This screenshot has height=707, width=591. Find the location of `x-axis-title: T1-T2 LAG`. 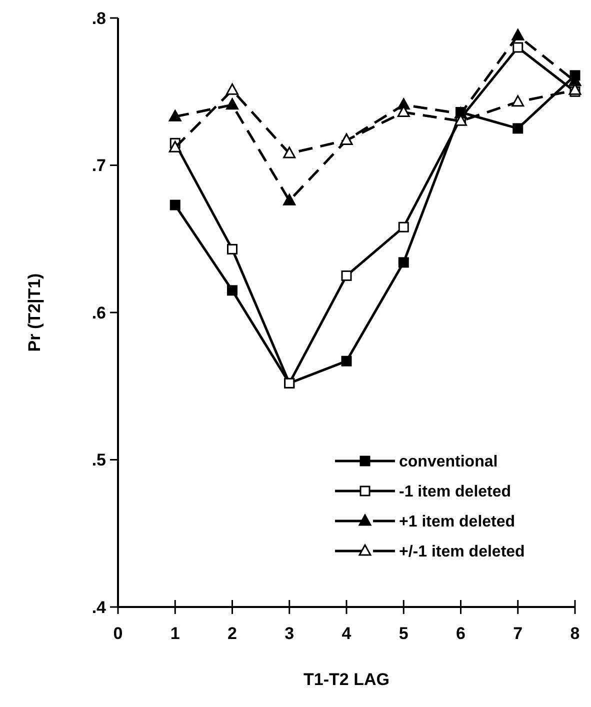

x-axis-title: T1-T2 LAG is located at coordinates (347, 679).